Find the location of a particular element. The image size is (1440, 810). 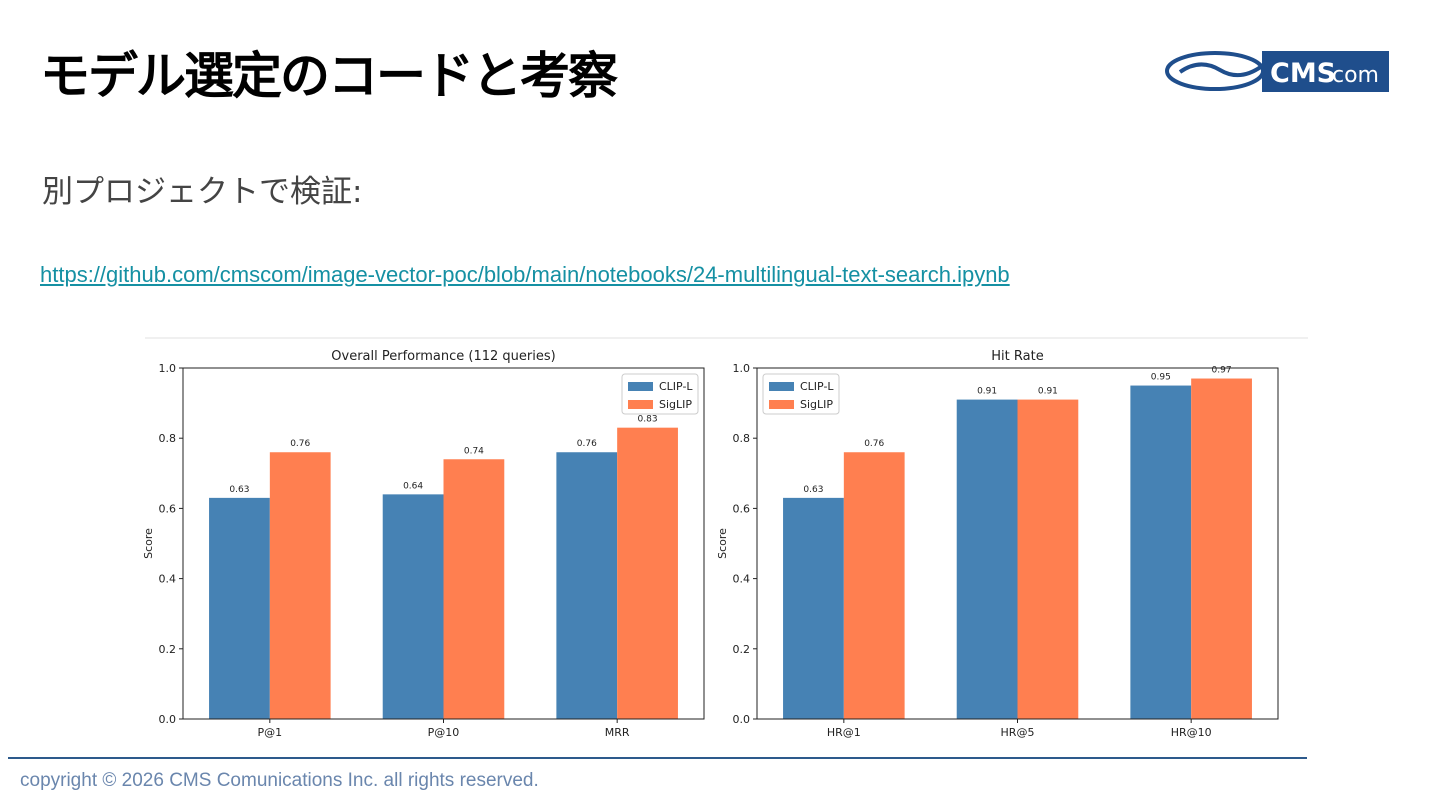

x-tick-label: P@1 is located at coordinates (270, 732).